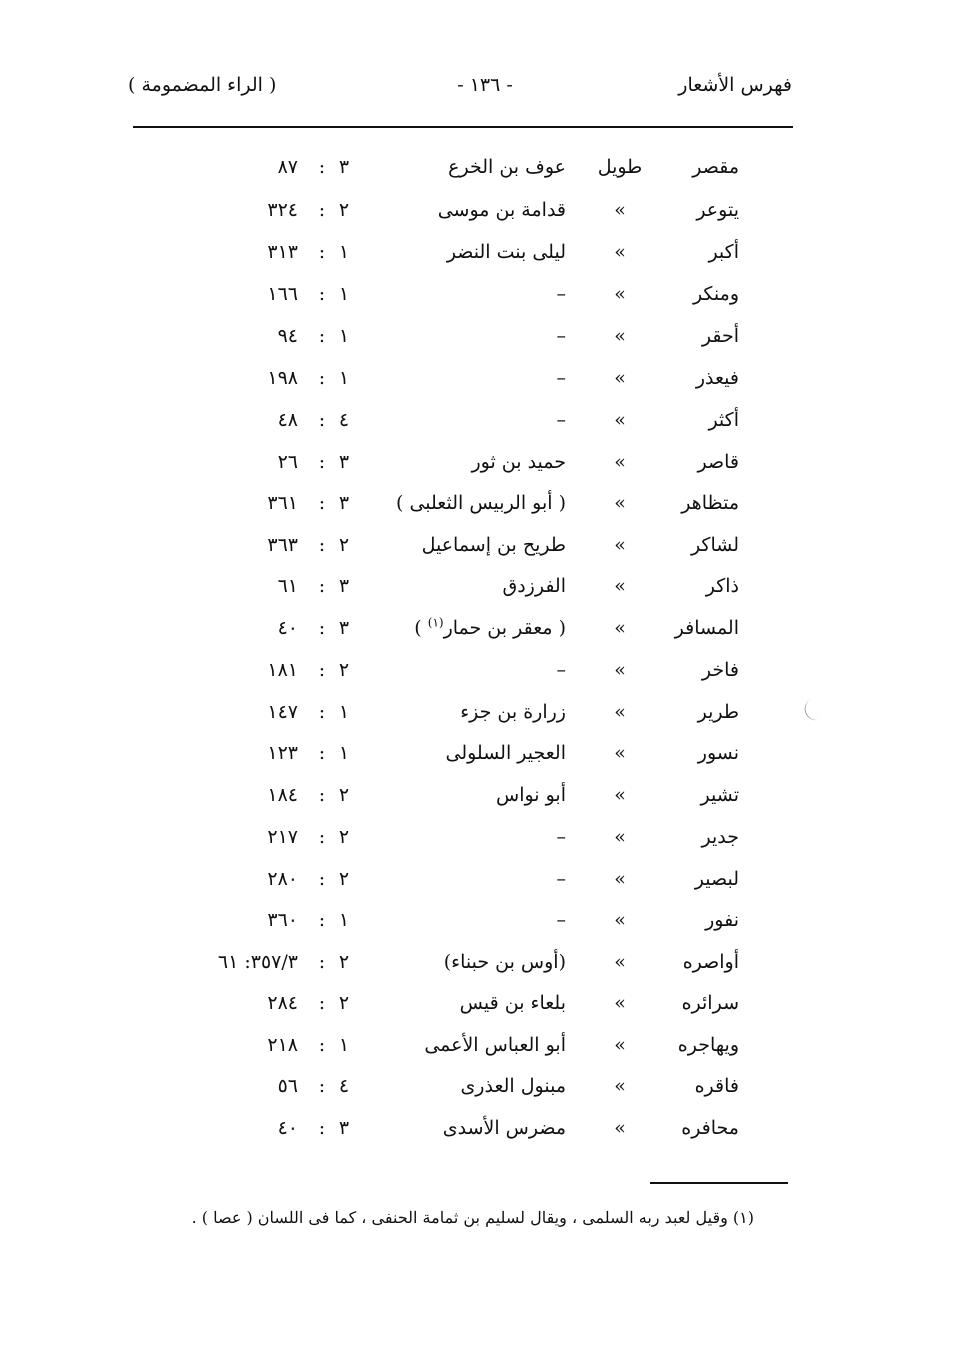 The width and height of the screenshot is (954, 1352). I want to click on poet-name-text: بلعاء بن قيس, so click(512, 1003).